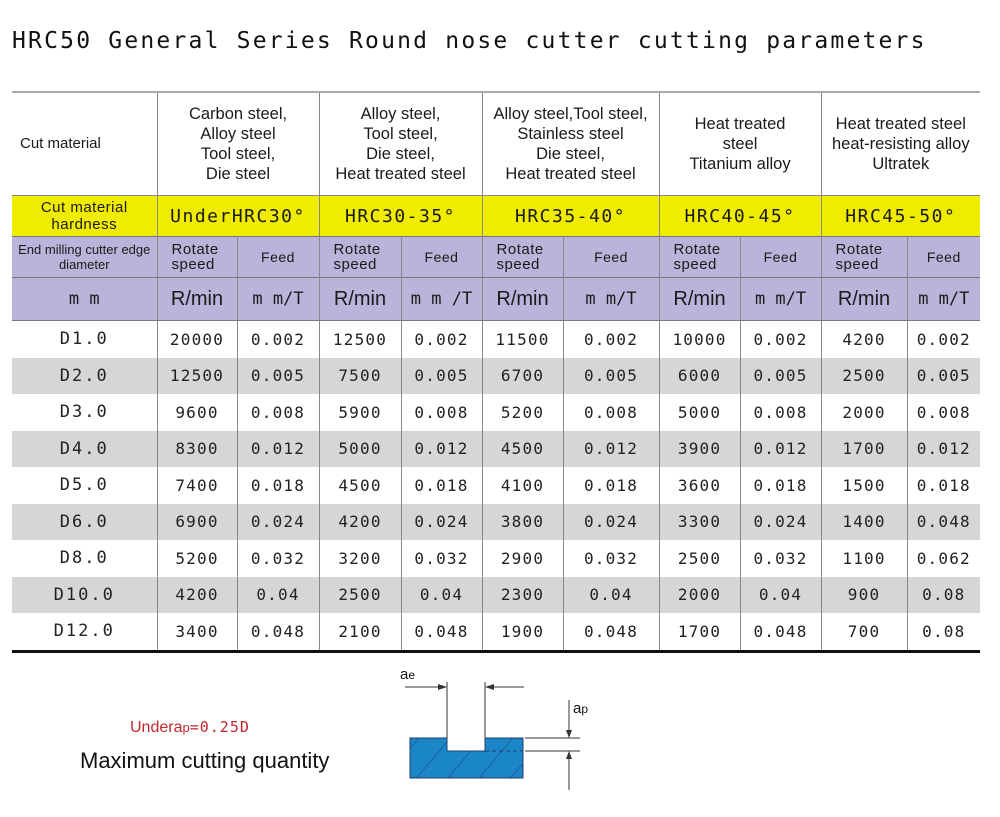  Describe the element at coordinates (699, 521) in the screenshot. I see `rotate-speed-cell: 3300` at that location.